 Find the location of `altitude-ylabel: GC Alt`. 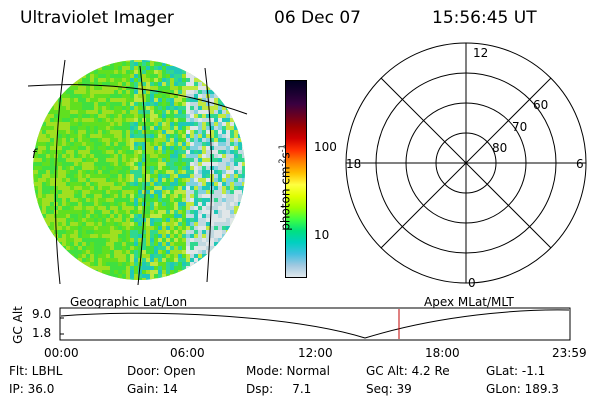

altitude-ylabel: GC Alt is located at coordinates (18, 325).